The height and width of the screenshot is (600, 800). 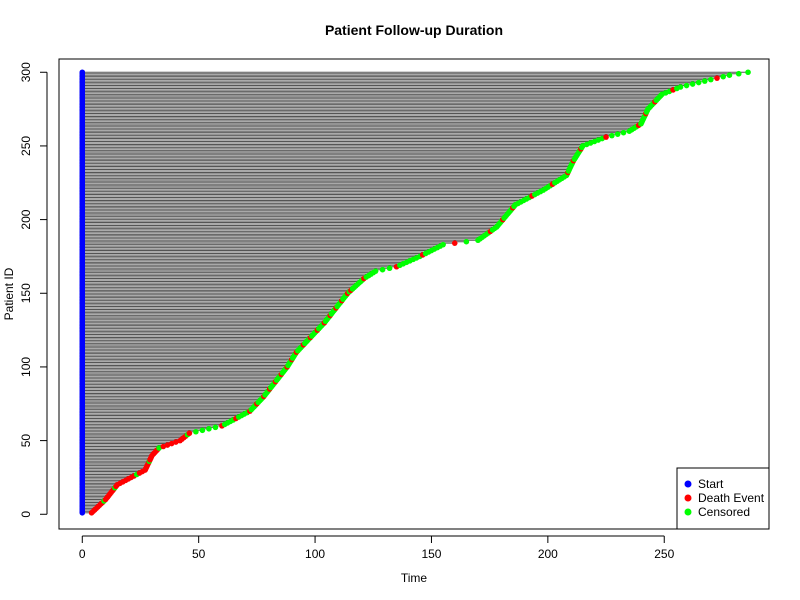 What do you see at coordinates (26, 219) in the screenshot?
I see `y-tick-label: 200` at bounding box center [26, 219].